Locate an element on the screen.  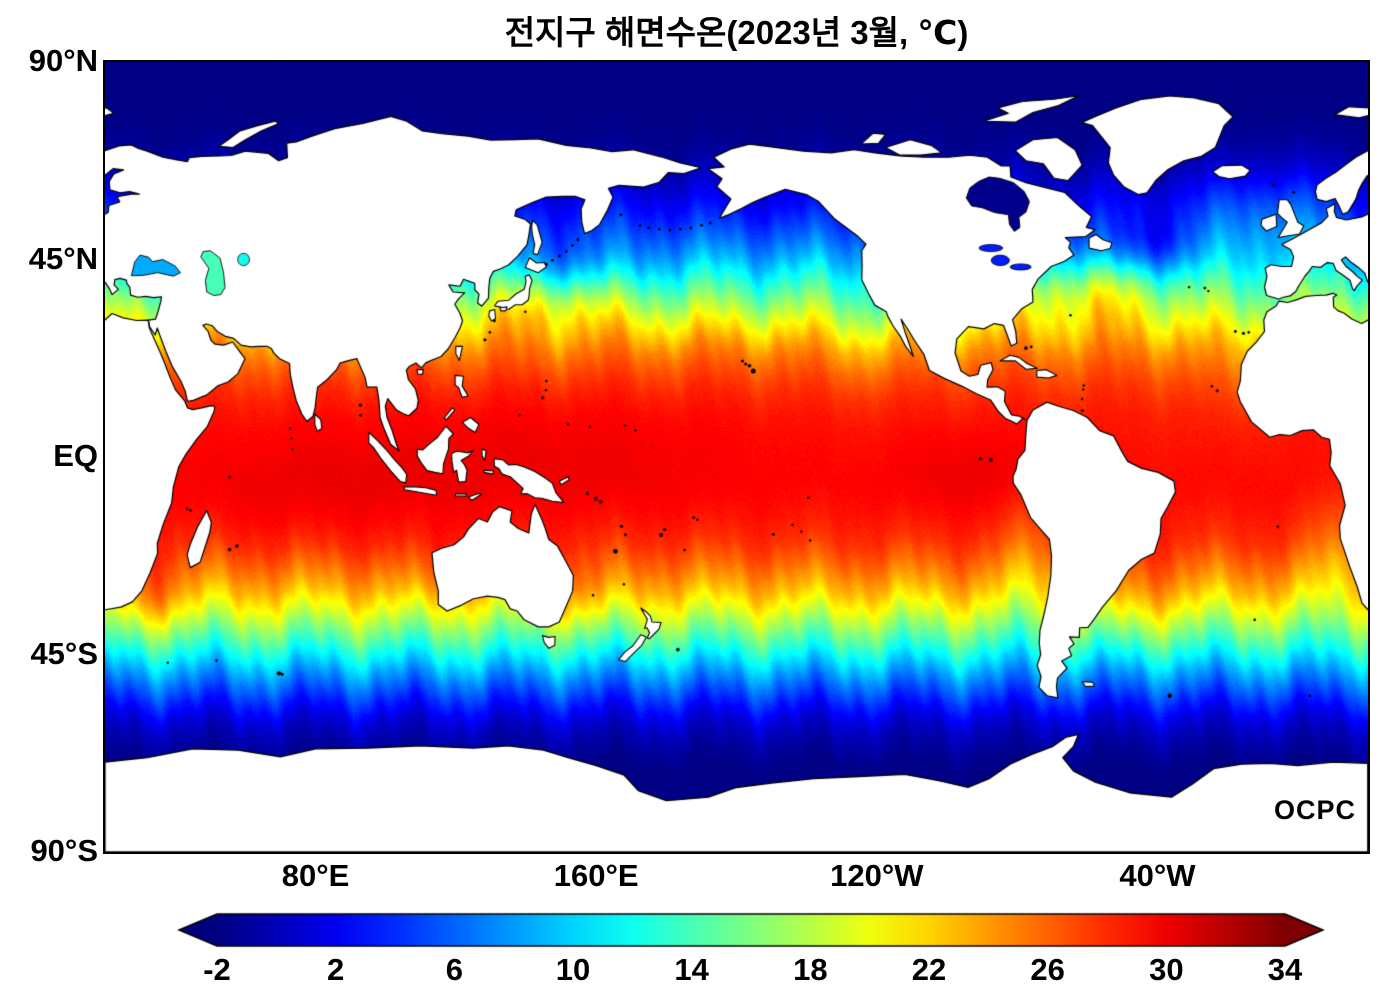
y-tick-label: 90°S is located at coordinates (64, 850).